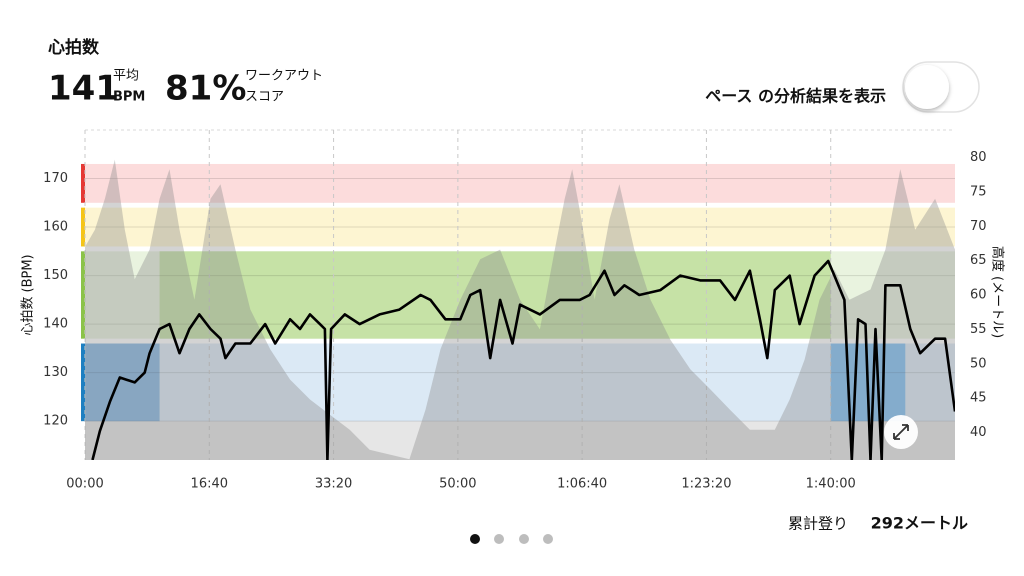  Describe the element at coordinates (28, 294) in the screenshot. I see `y-axis-title: 心拍数 (BPM)` at that location.